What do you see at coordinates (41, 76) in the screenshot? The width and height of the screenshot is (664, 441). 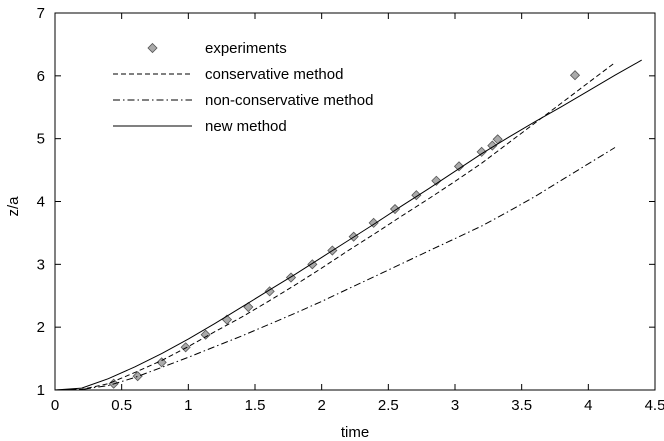 I see `y-tick-label: 6` at bounding box center [41, 76].